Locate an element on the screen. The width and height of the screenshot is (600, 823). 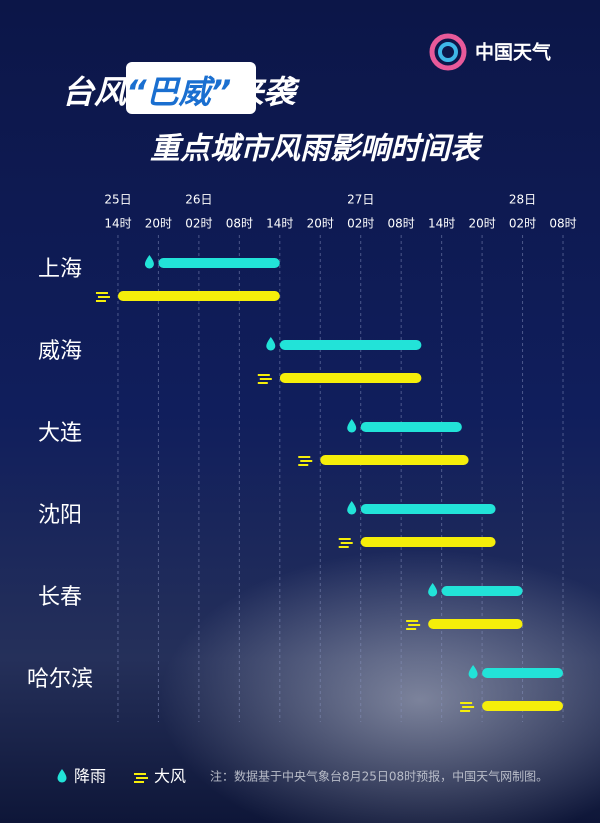
subtitle: 重点城市风雨影响时间表 is located at coordinates (317, 149).